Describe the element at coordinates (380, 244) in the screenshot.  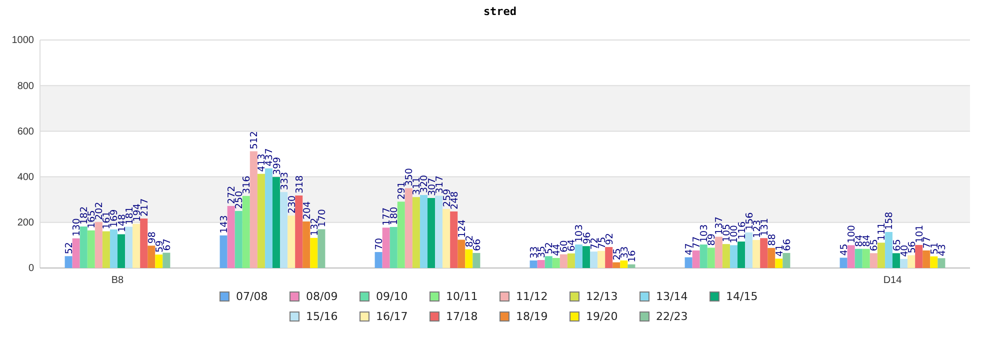
I see `data-label: 70` at that location.